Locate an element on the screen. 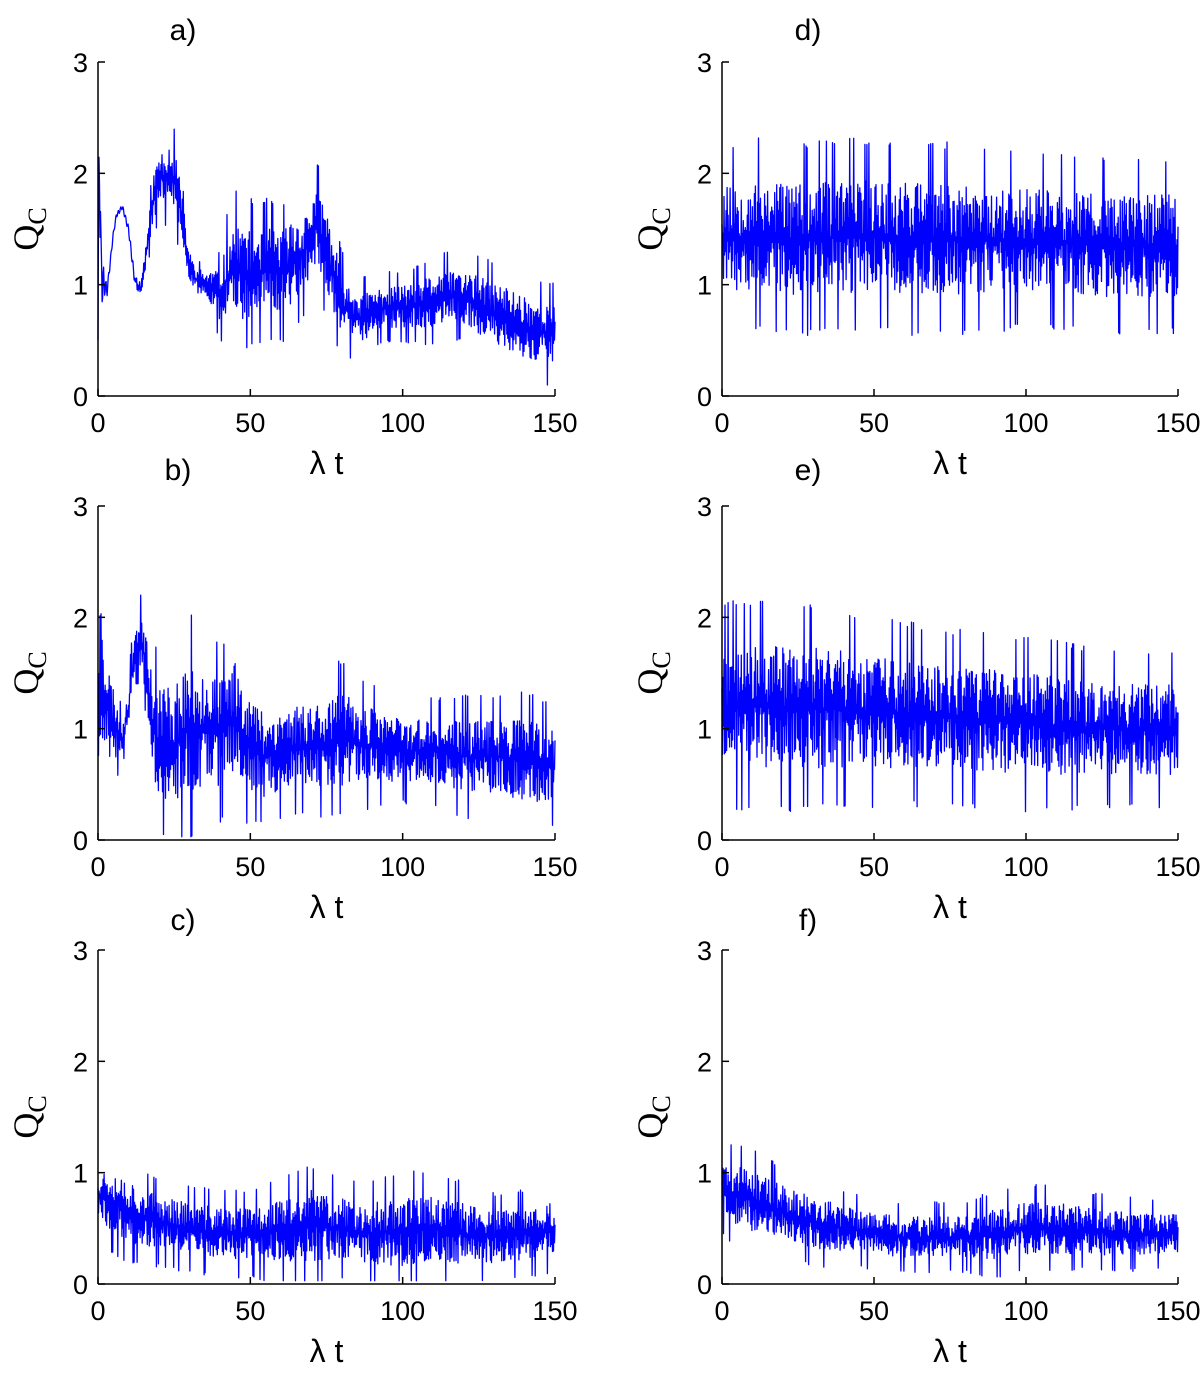  panel-label: f) is located at coordinates (808, 920).